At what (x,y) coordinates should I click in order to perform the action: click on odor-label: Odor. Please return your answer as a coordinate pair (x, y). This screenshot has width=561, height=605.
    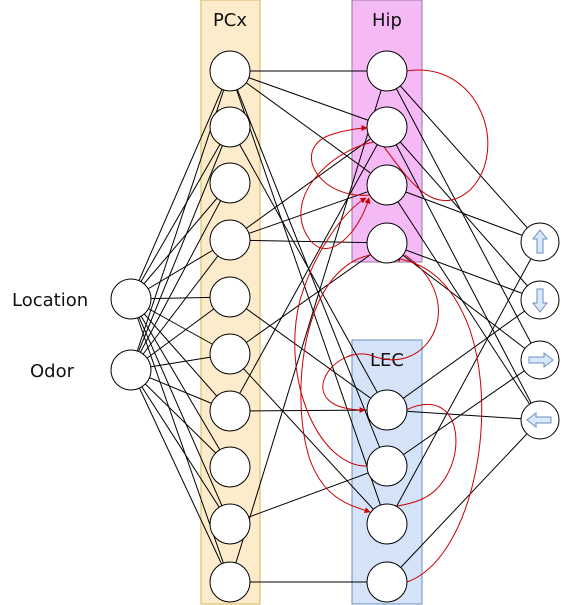
    Looking at the image, I should click on (52, 371).